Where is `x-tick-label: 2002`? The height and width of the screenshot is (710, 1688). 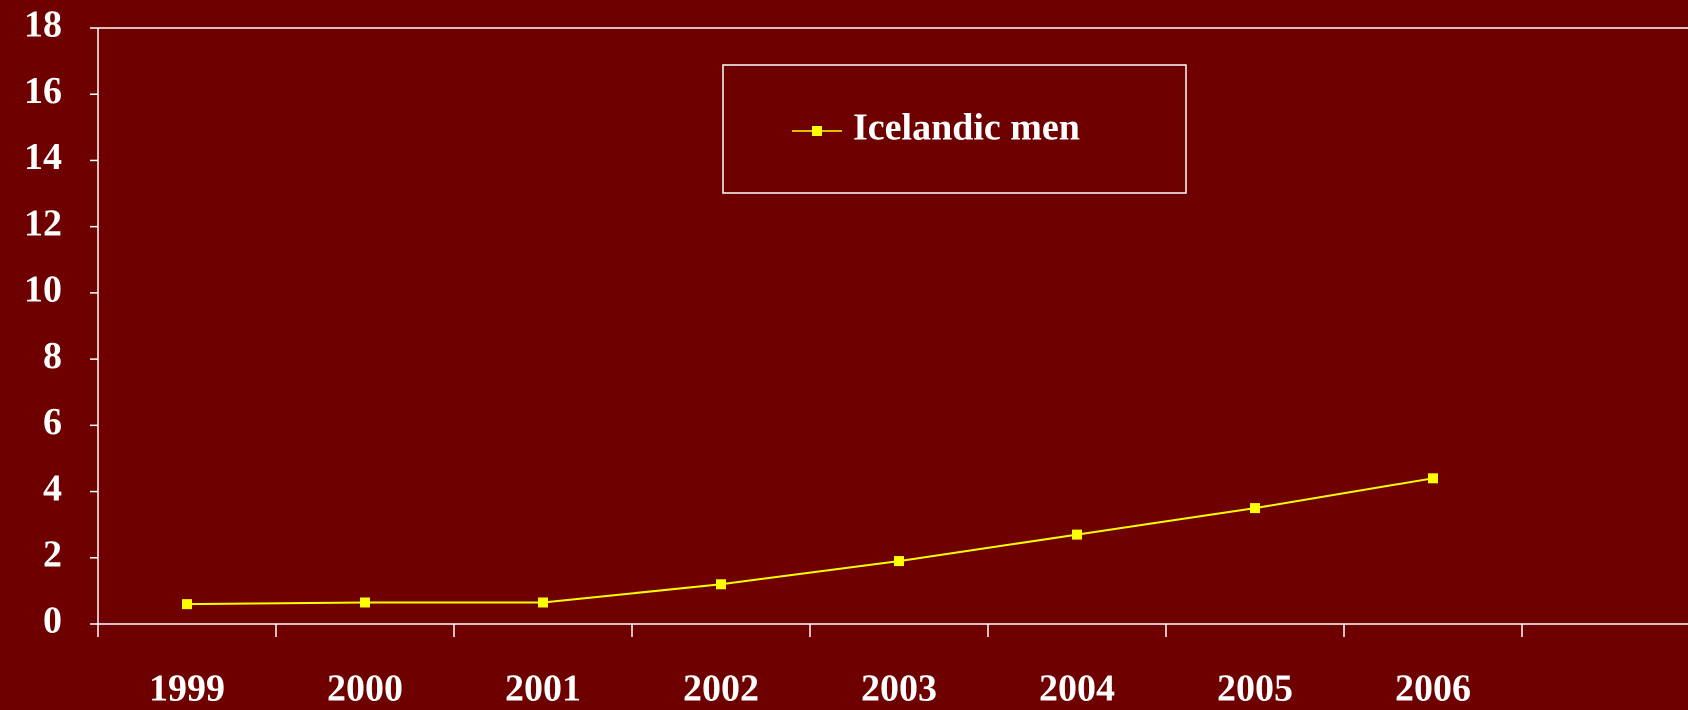
x-tick-label: 2002 is located at coordinates (721, 689).